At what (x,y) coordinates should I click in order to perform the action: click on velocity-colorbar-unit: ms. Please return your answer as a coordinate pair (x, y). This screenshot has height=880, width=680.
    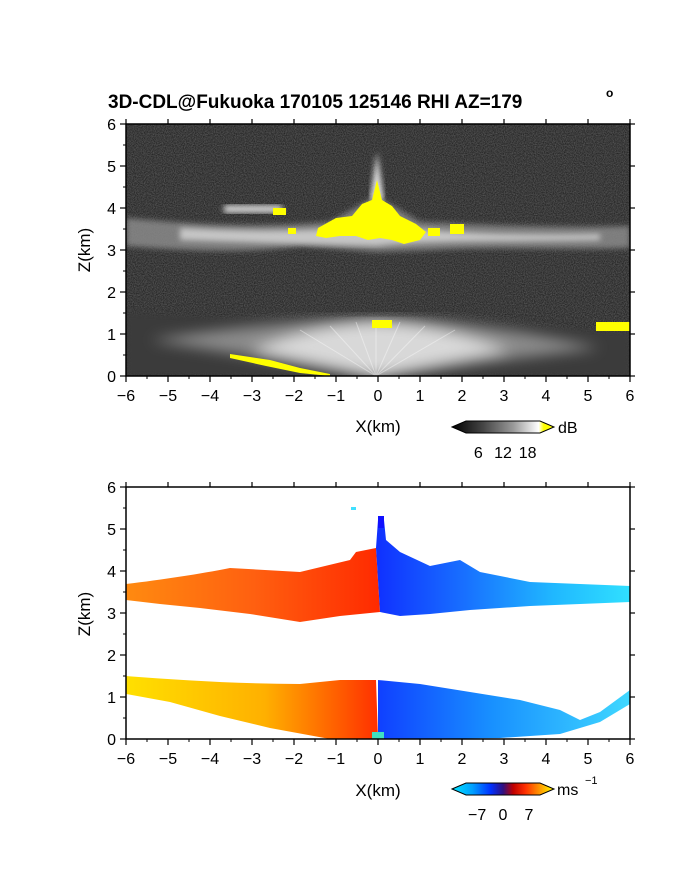
    Looking at the image, I should click on (567, 790).